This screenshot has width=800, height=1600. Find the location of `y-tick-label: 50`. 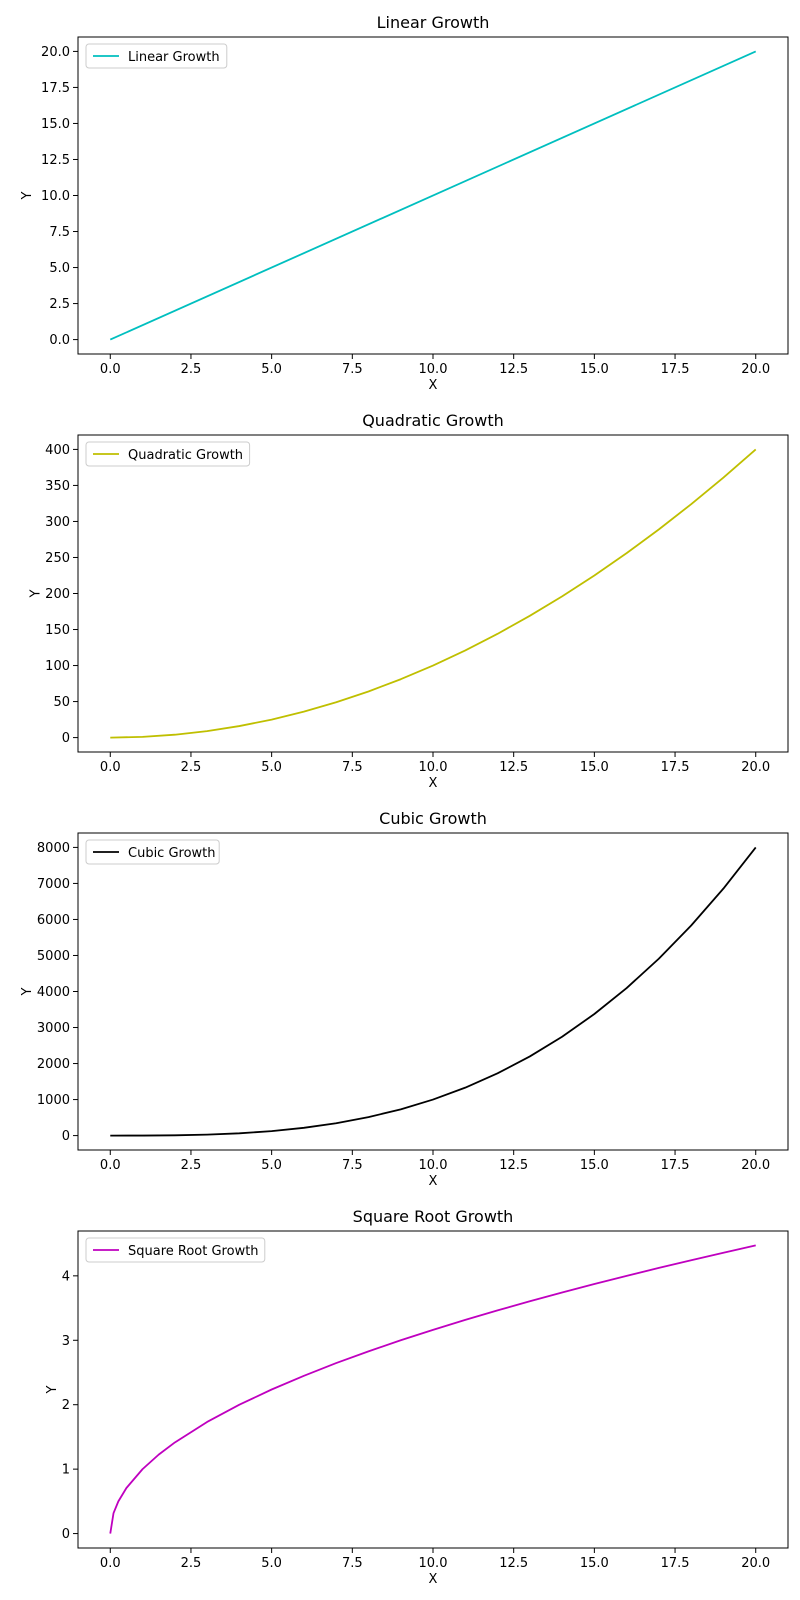

y-tick-label: 50 is located at coordinates (61, 702).